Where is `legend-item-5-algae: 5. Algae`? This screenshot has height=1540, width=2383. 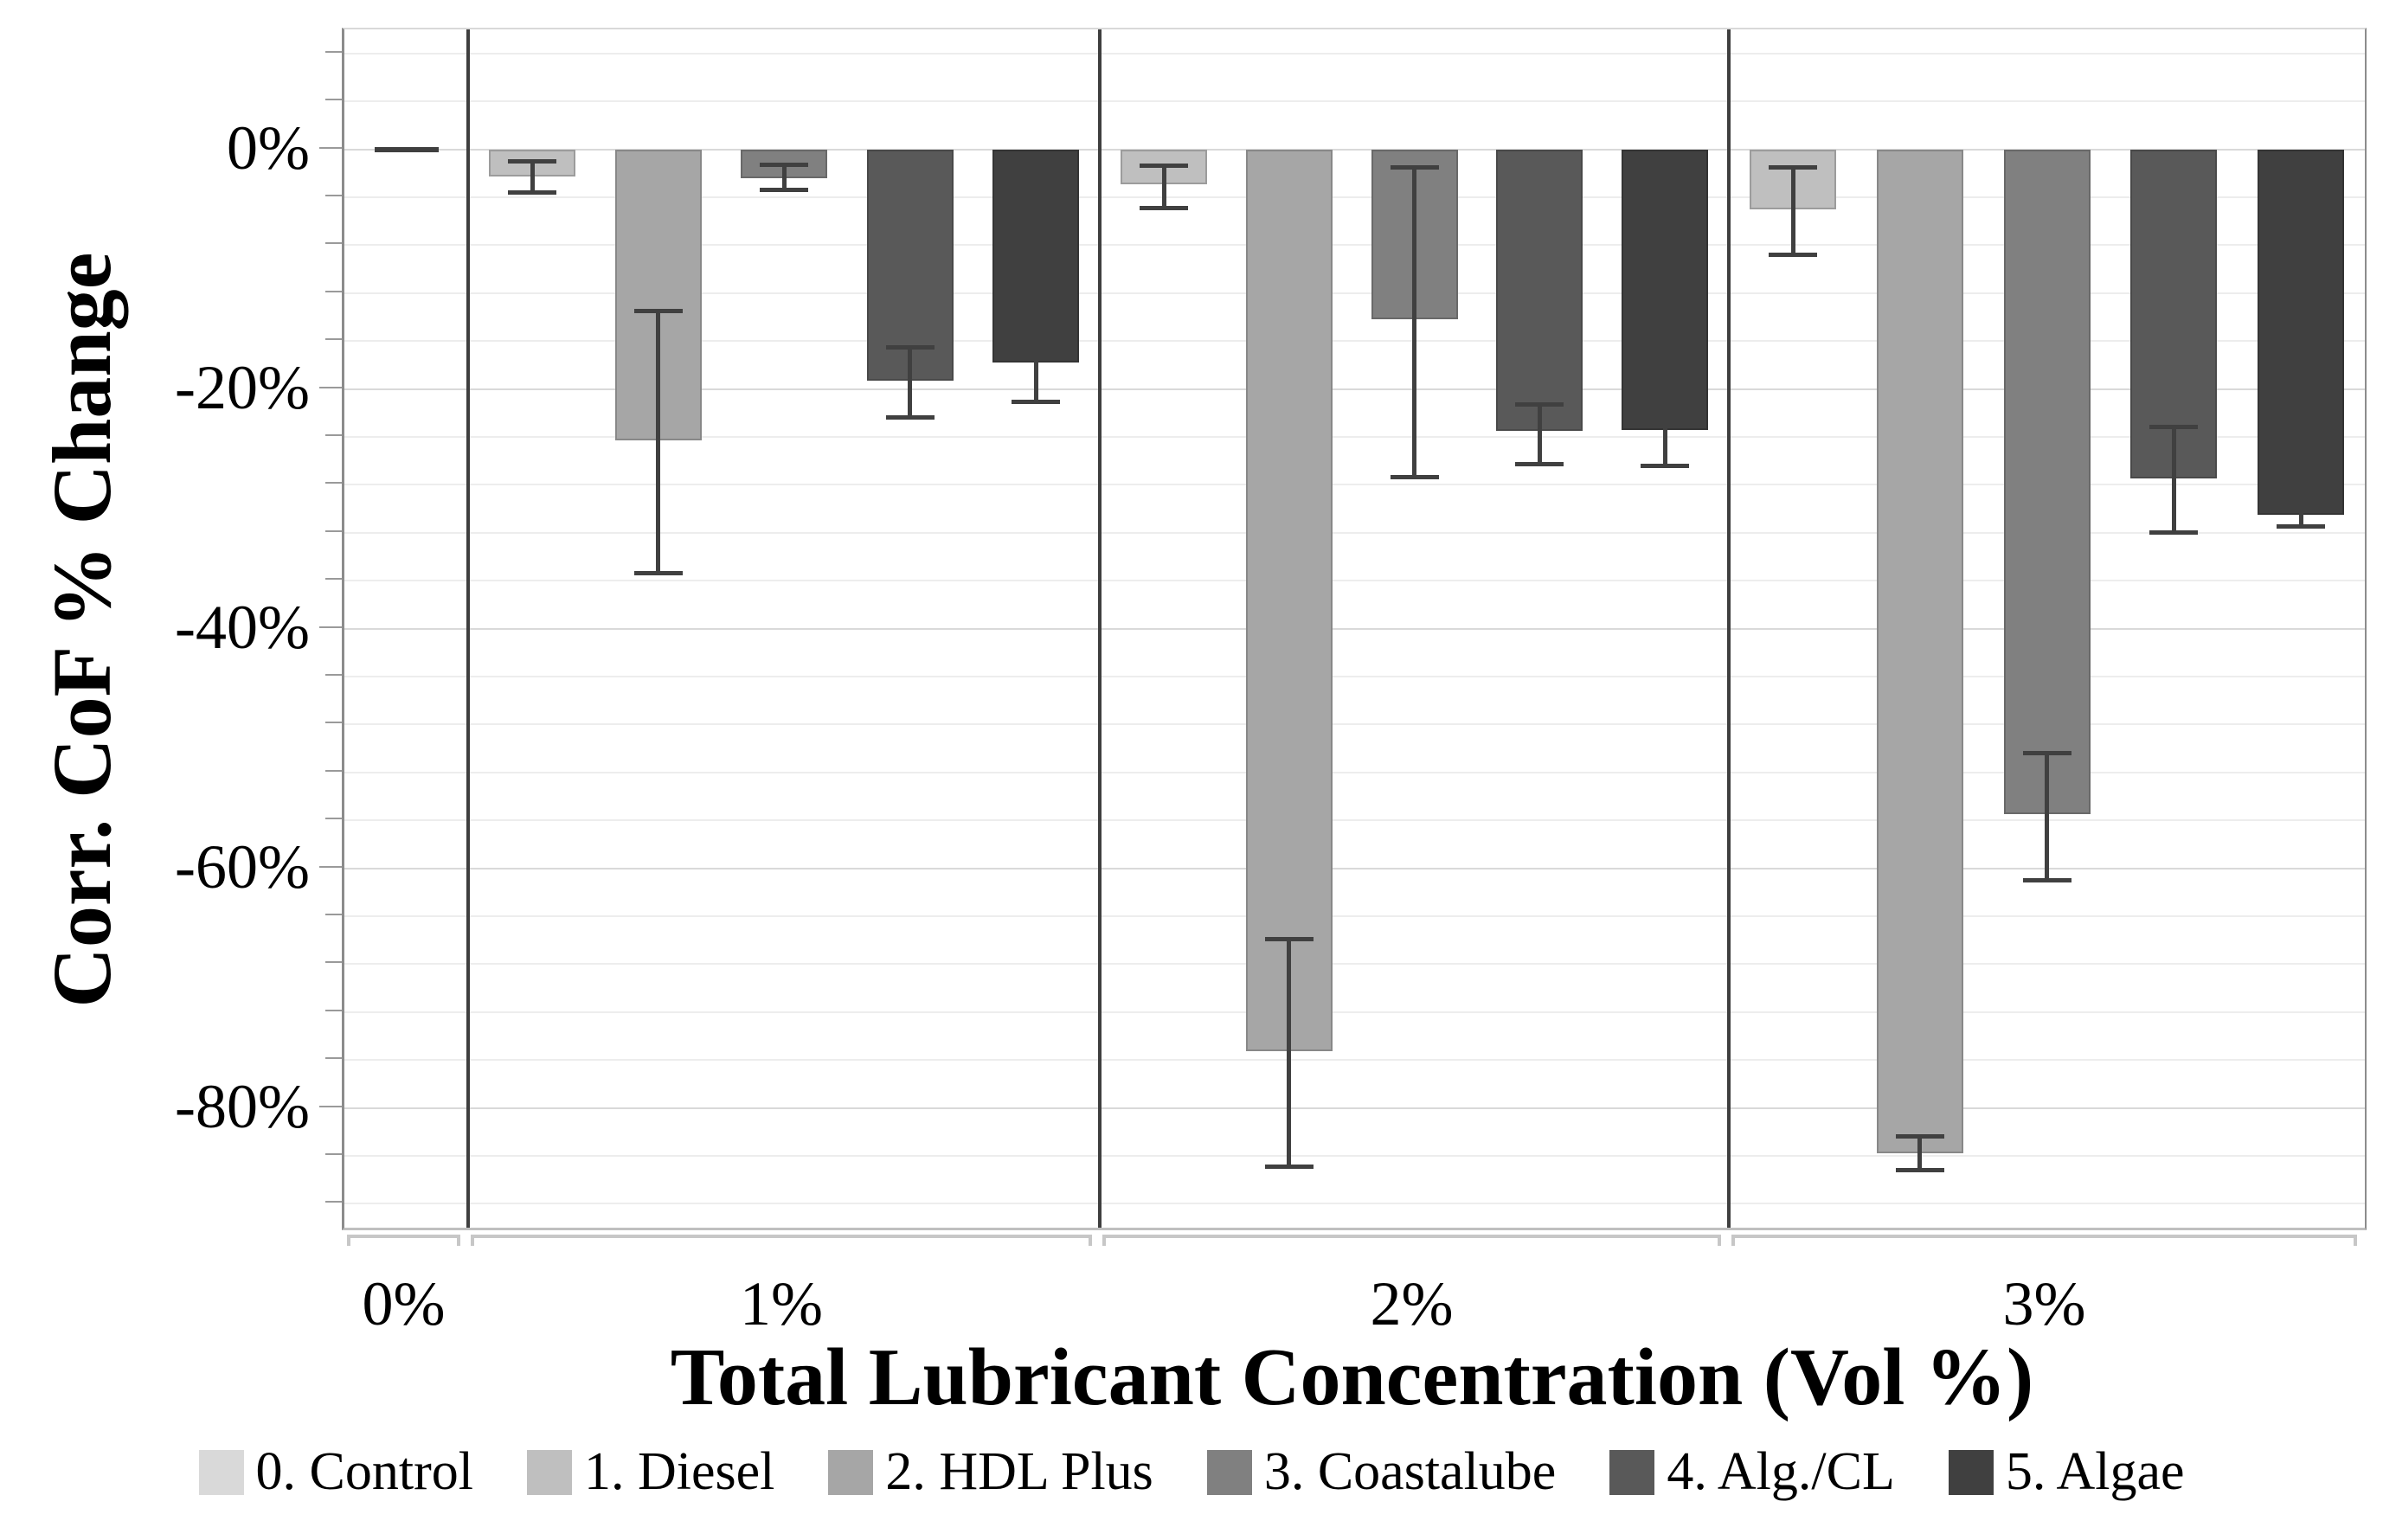 legend-item-5-algae: 5. Algae is located at coordinates (2067, 1472).